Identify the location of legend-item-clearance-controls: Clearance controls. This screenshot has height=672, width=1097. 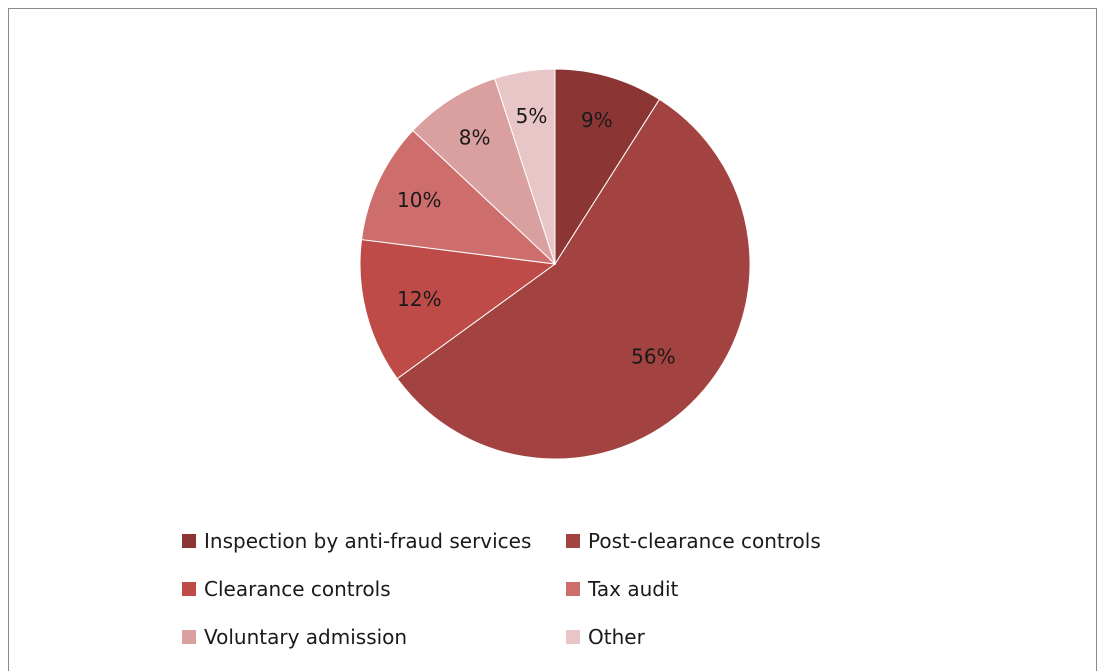
(374, 589).